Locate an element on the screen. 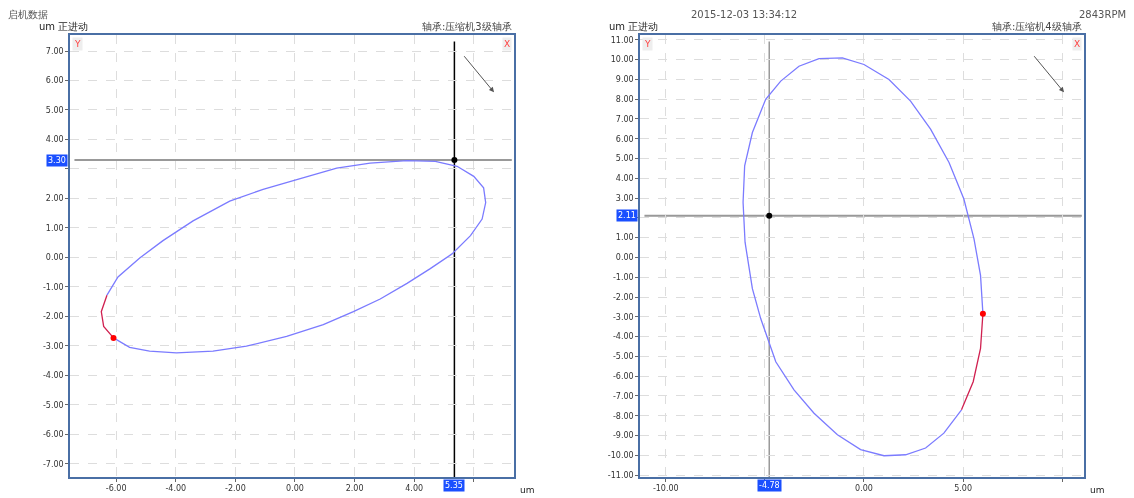  x-tick-label: -6.00 is located at coordinates (116, 489).